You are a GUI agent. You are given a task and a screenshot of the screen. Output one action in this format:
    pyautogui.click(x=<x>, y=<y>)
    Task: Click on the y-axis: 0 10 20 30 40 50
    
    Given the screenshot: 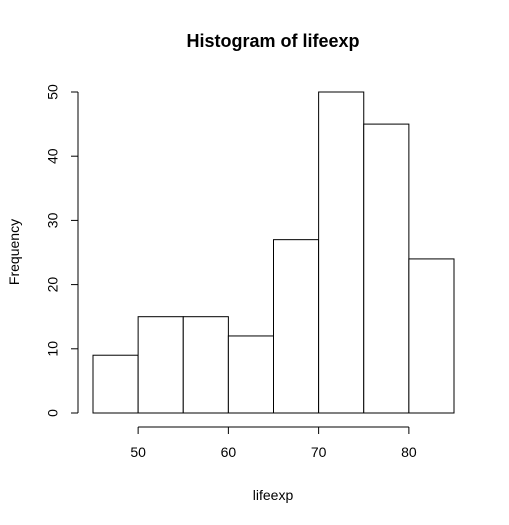 What is the action you would take?
    pyautogui.click(x=62, y=250)
    